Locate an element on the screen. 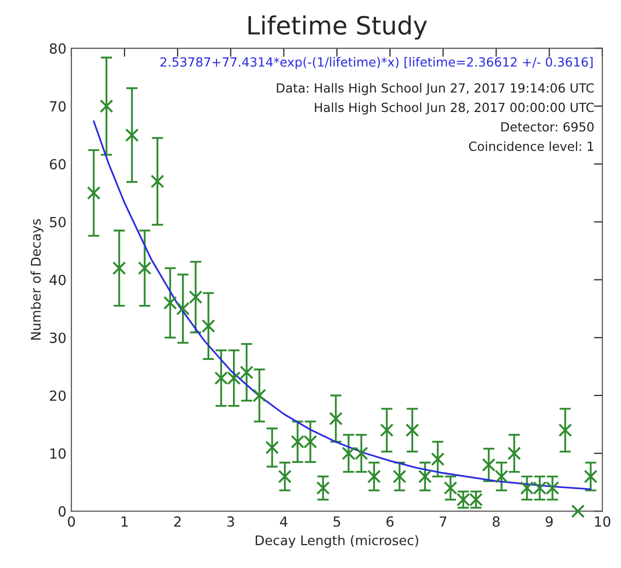 The image size is (621, 568). x-tick-label: 0 is located at coordinates (71, 521).